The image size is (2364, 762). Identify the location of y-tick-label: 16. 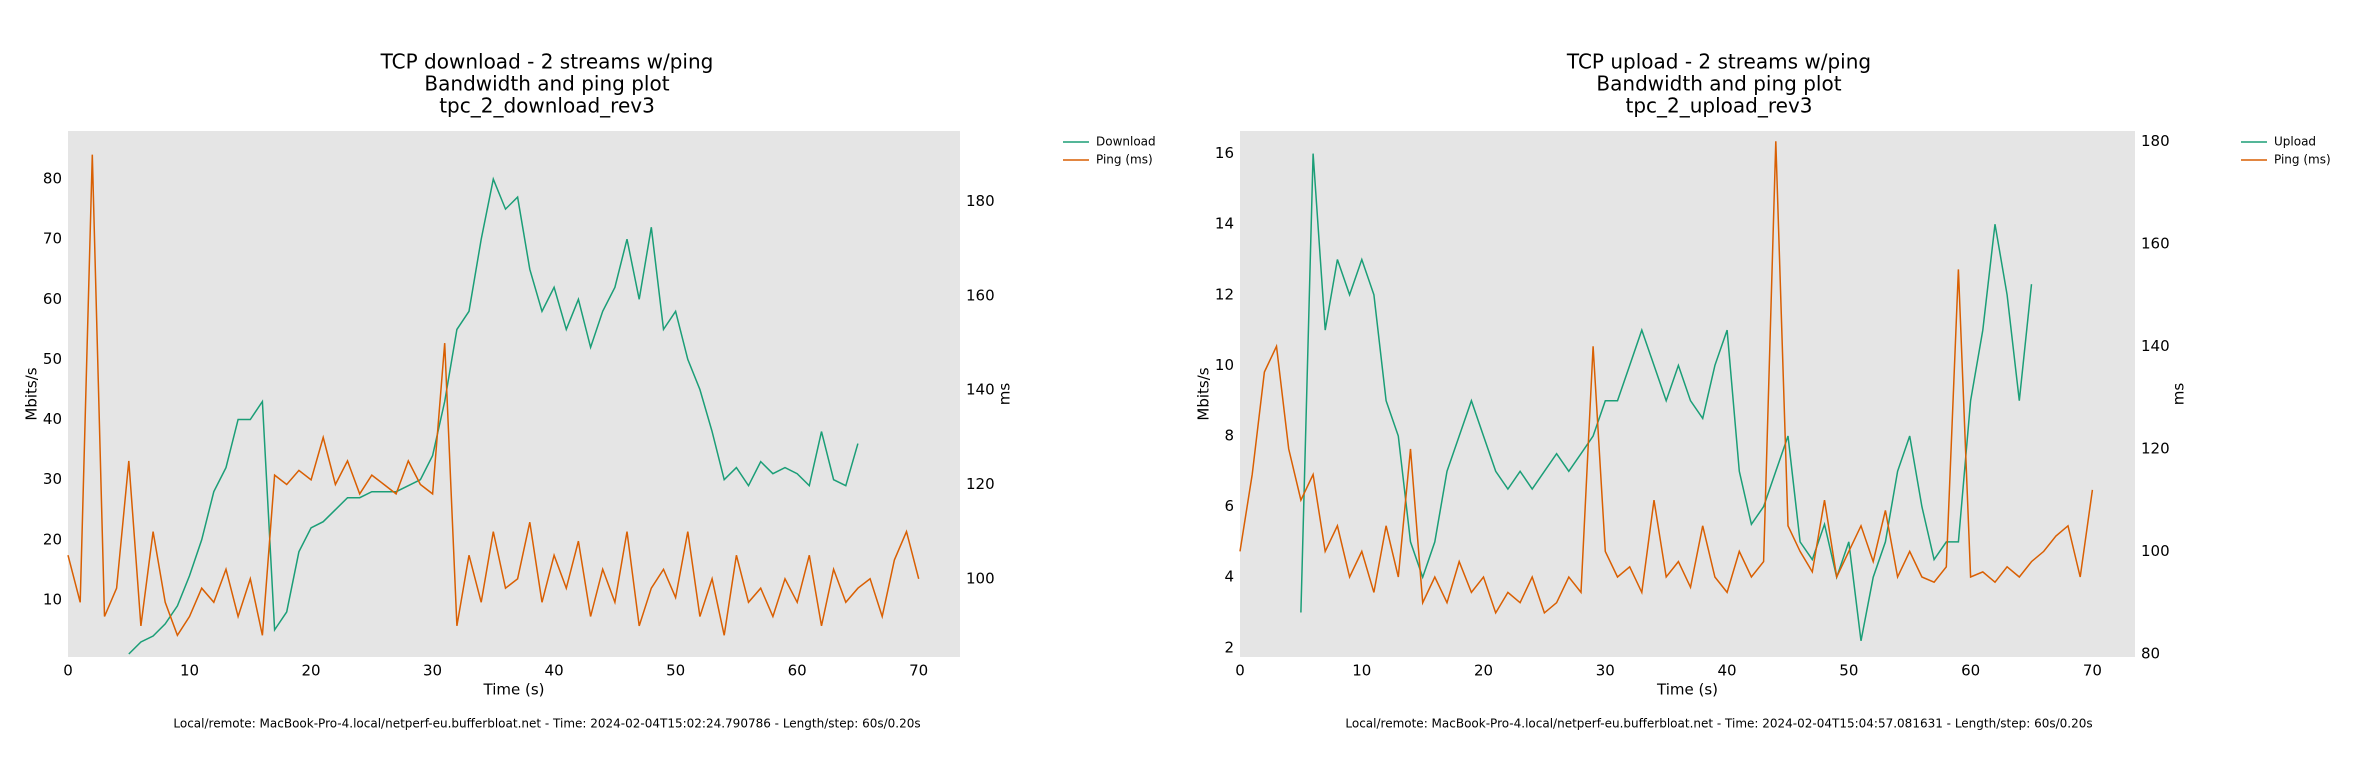
(1224, 153).